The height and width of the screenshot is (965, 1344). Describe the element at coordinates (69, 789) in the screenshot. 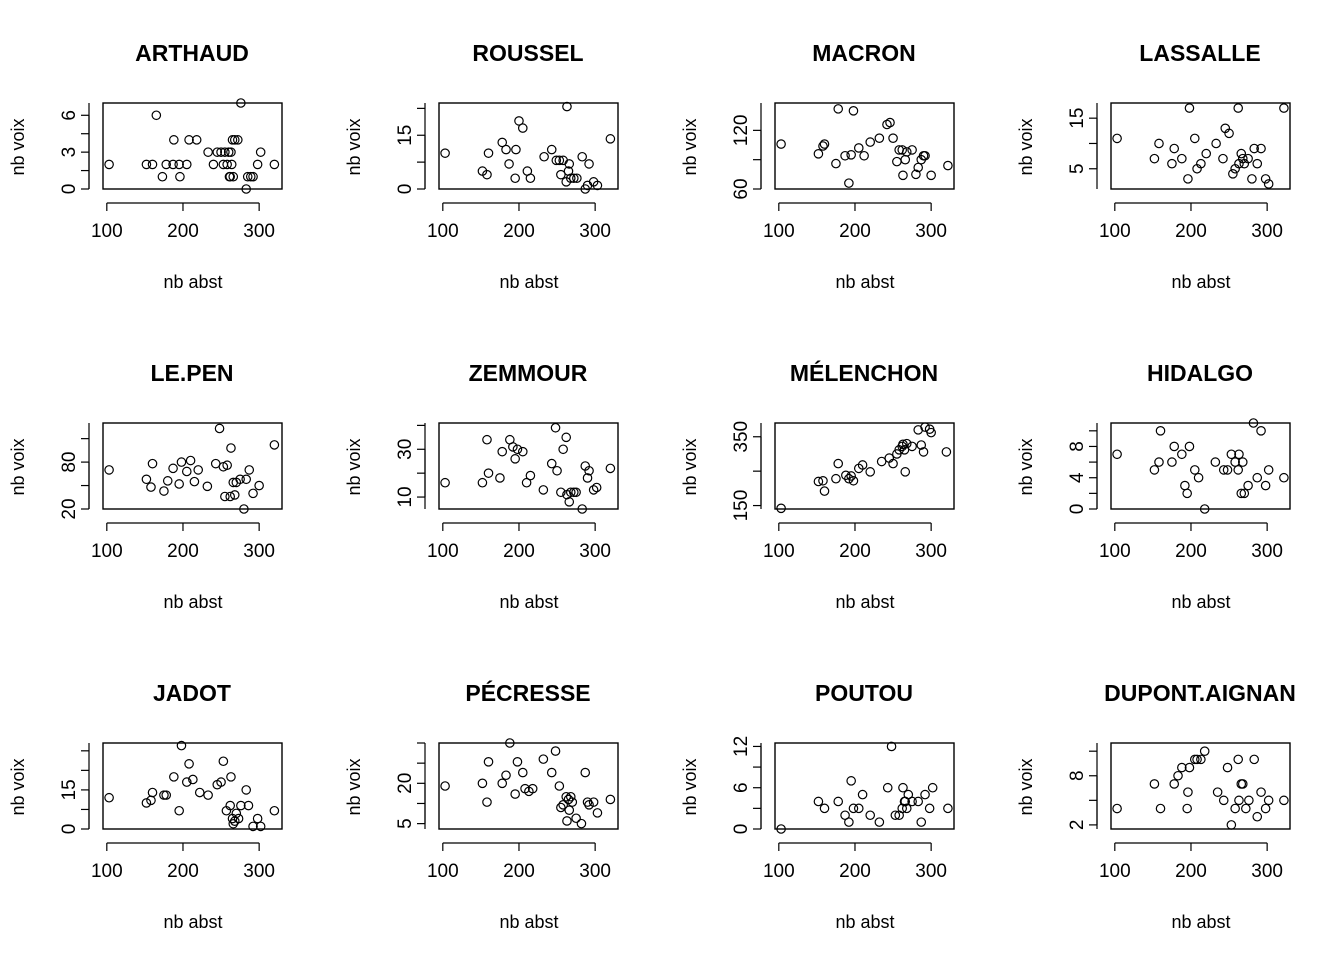

I see `y-tick-label: 15` at that location.